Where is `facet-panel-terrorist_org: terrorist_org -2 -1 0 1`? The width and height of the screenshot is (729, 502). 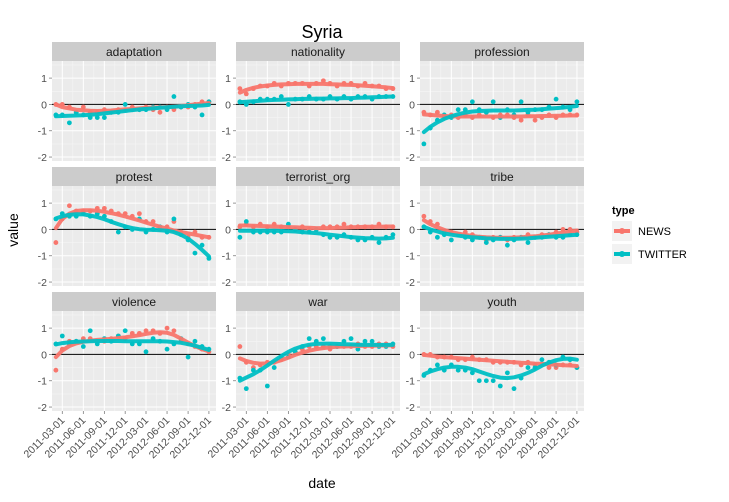 facet-panel-terrorist_org: terrorist_org -2 -1 0 1 is located at coordinates (311, 228).